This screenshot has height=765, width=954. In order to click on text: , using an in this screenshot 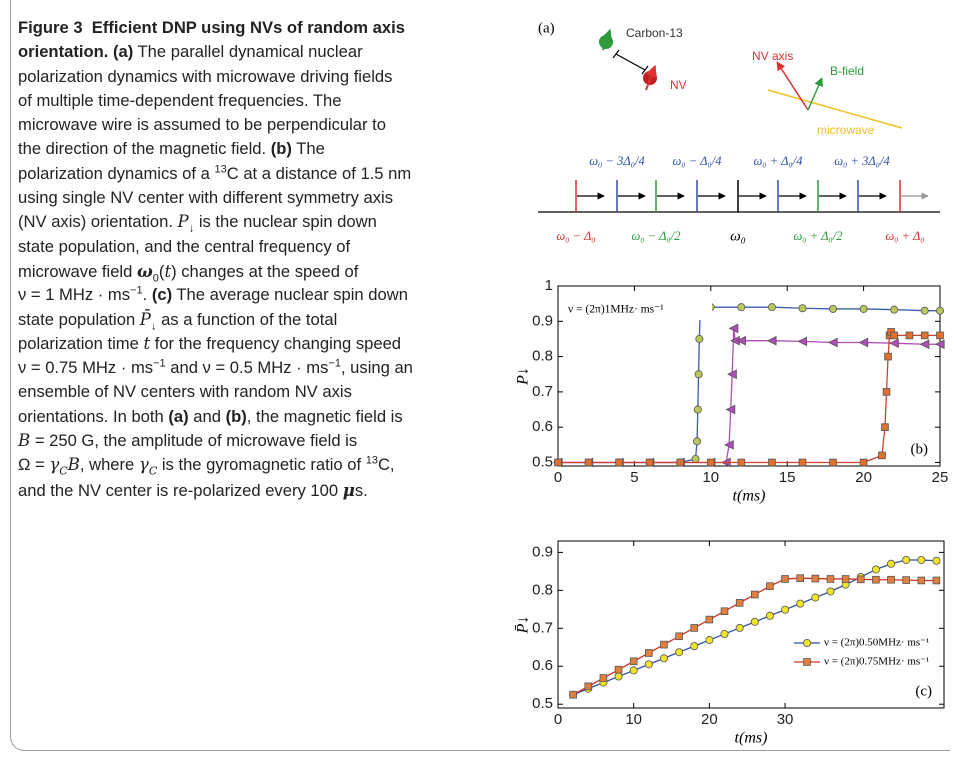, I will do `click(376, 368)`.